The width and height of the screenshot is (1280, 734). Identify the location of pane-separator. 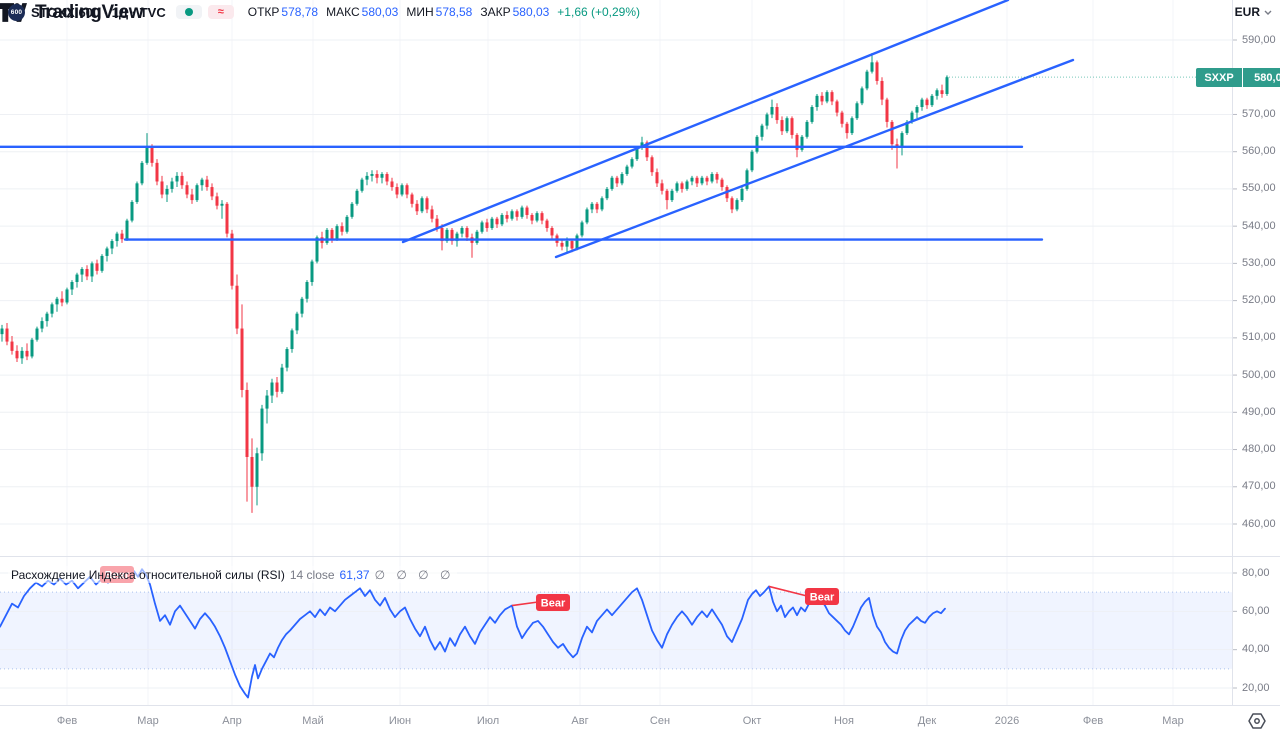
(640, 556).